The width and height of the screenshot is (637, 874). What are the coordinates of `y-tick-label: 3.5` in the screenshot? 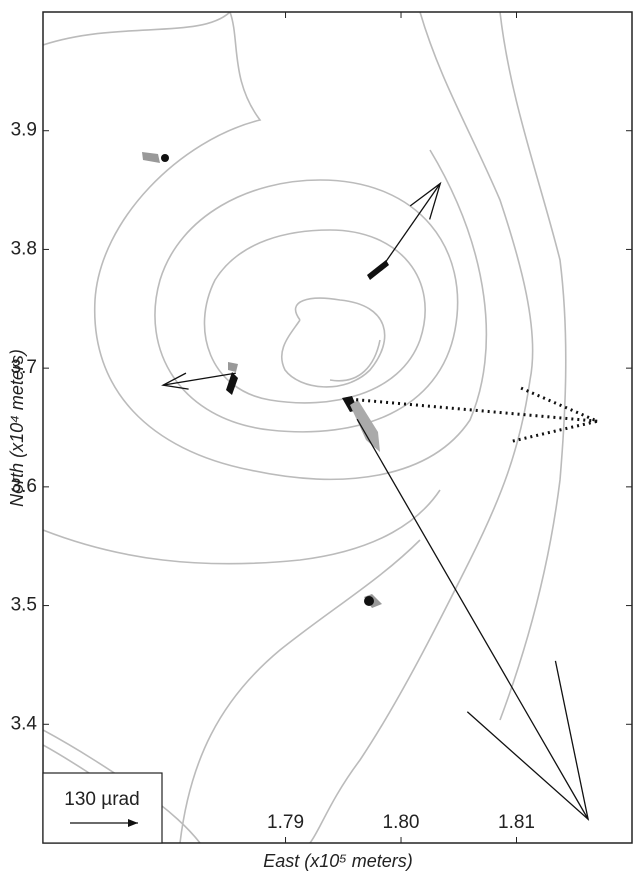 It's located at (24, 605).